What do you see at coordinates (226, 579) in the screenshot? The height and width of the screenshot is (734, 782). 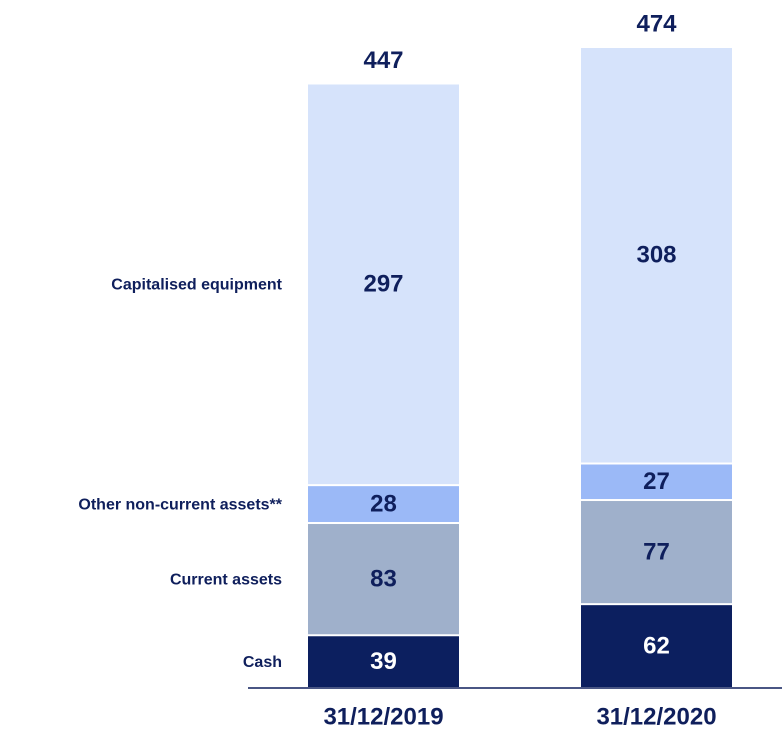 I see `legend-label: Current assets` at bounding box center [226, 579].